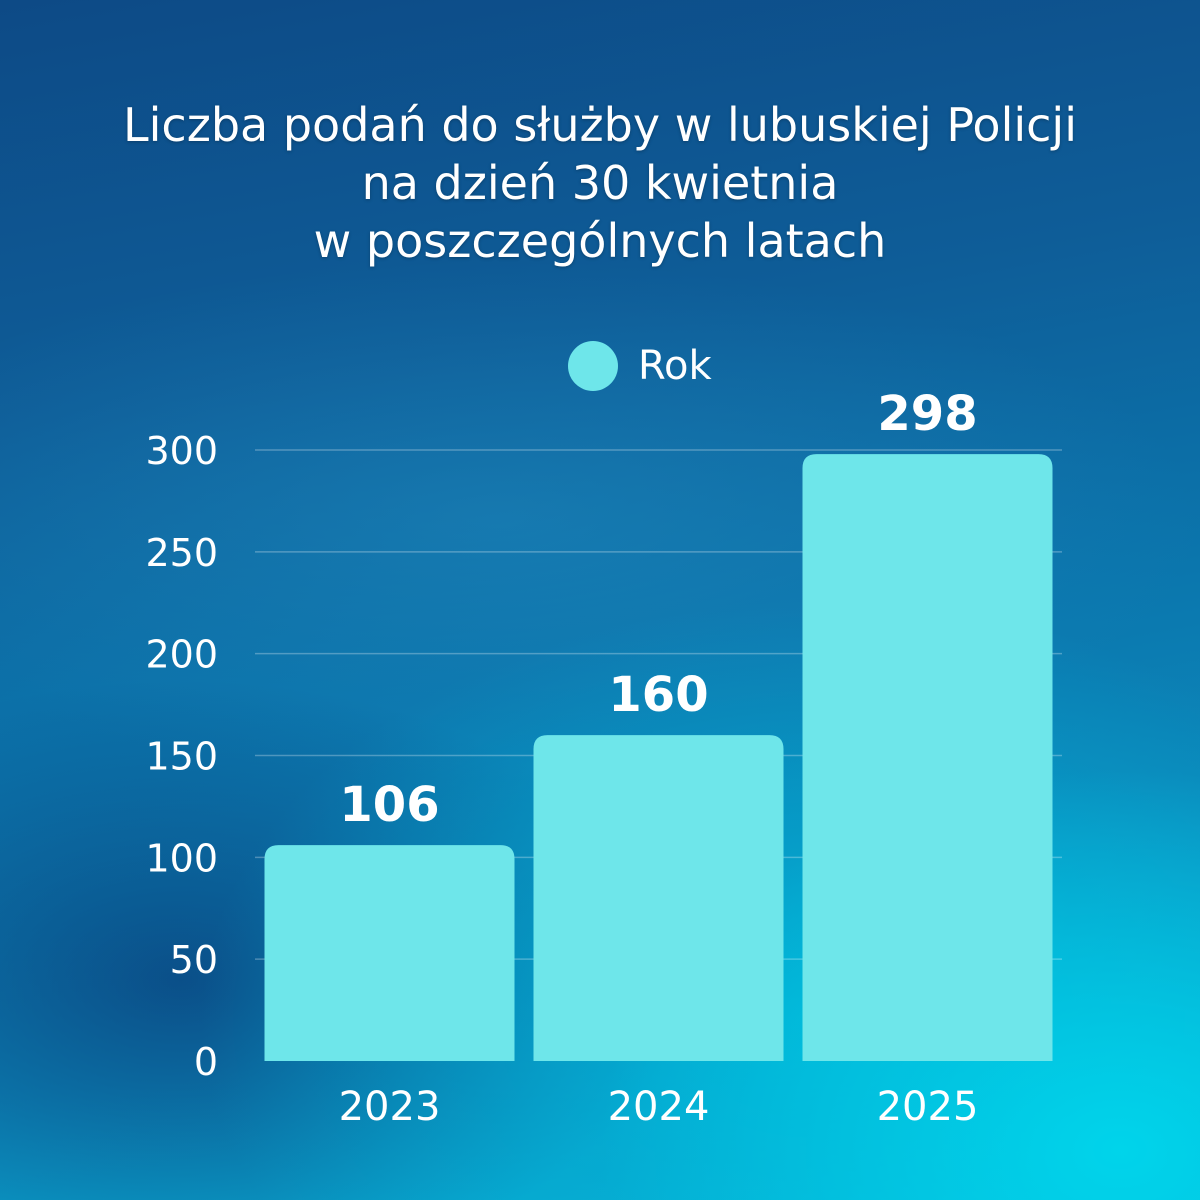 Image resolution: width=1200 pixels, height=1200 pixels. Describe the element at coordinates (181, 655) in the screenshot. I see `y-tick-label: 200` at that location.